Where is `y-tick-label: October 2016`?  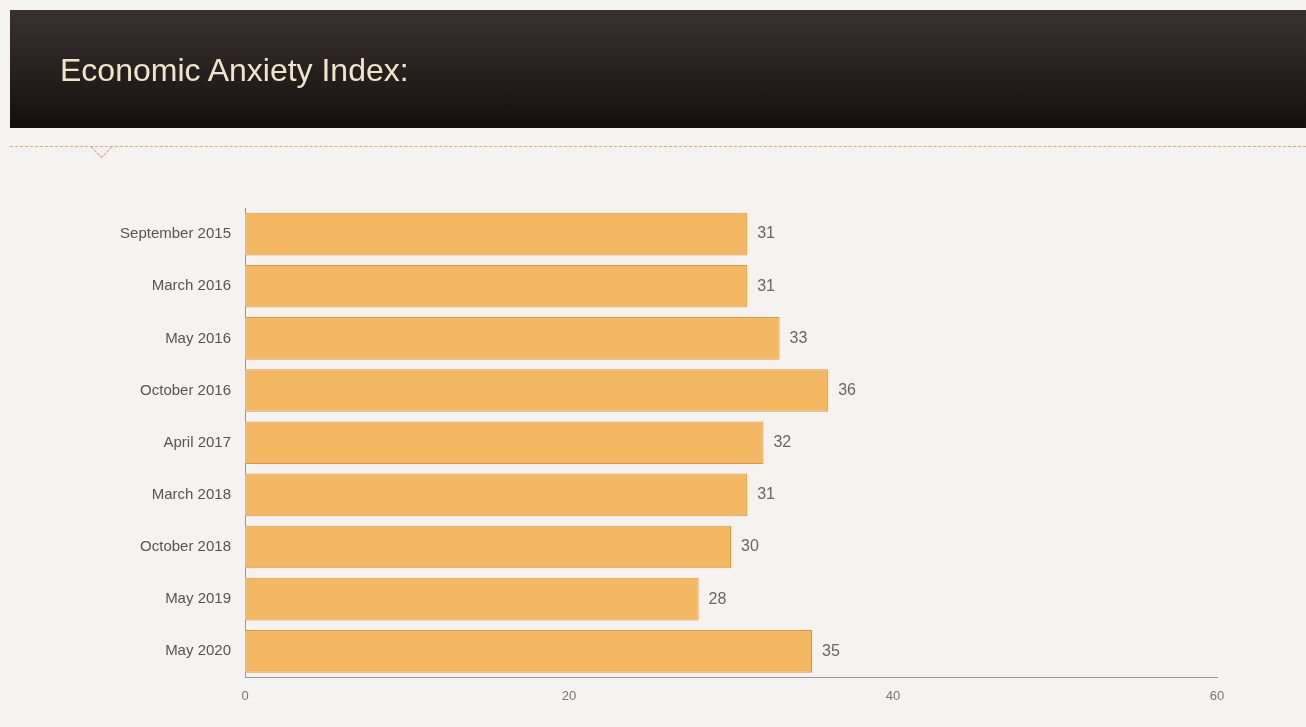
y-tick-label: October 2016 is located at coordinates (185, 389).